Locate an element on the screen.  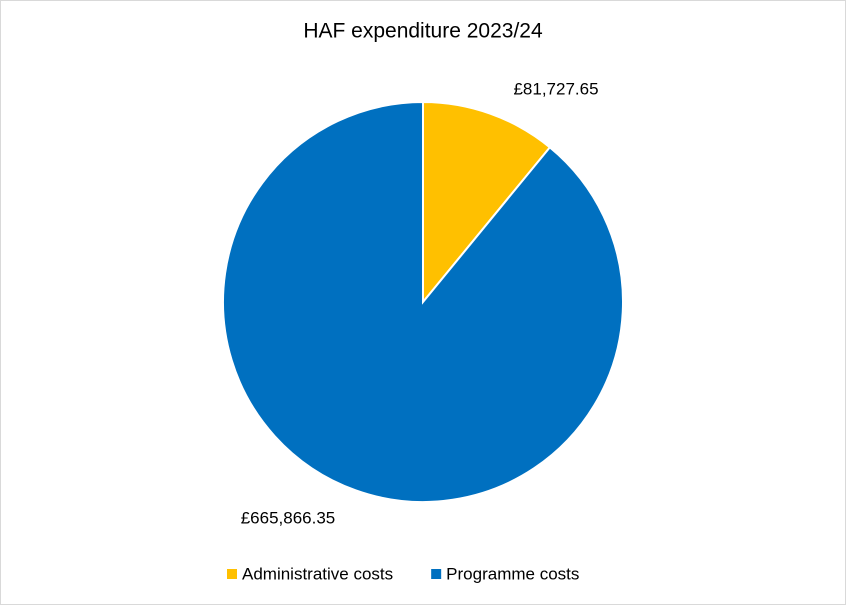
pie-slice is located at coordinates (487, 202).